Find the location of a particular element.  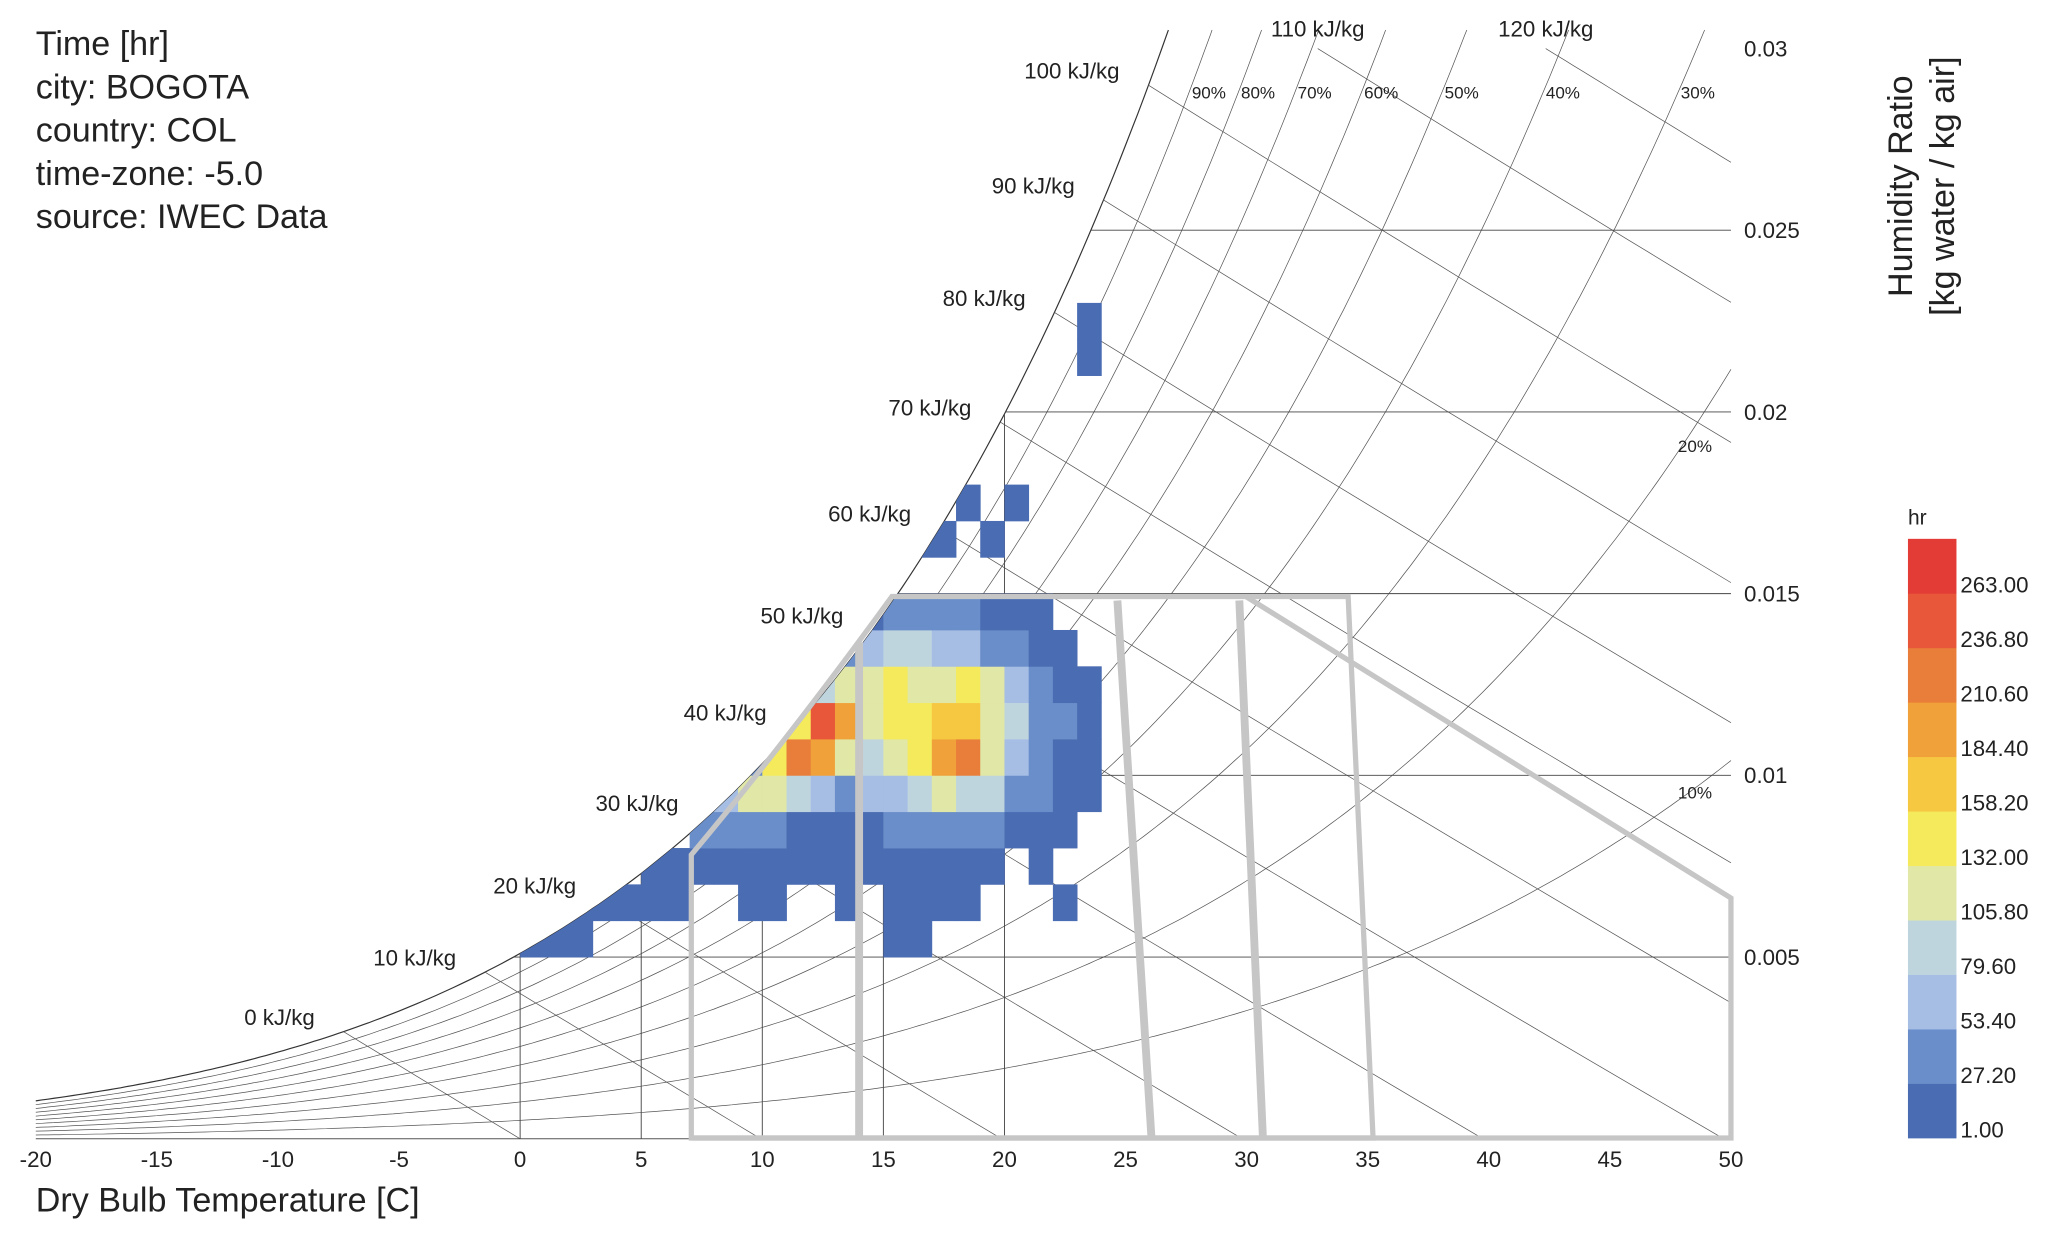

x-tick-label: 50 is located at coordinates (1731, 1159).